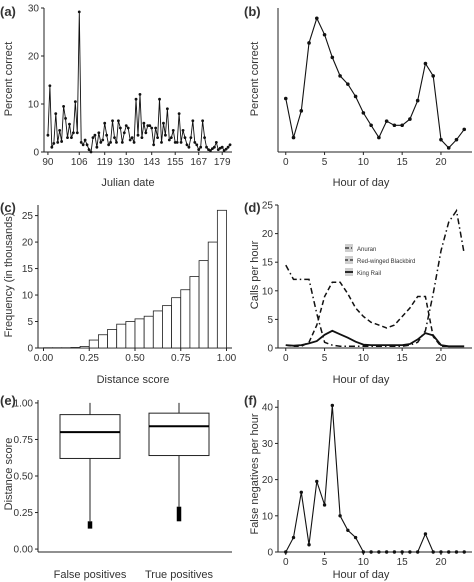 The image size is (474, 582). I want to click on panel-b-ylabel: Percent correct, so click(255, 79).